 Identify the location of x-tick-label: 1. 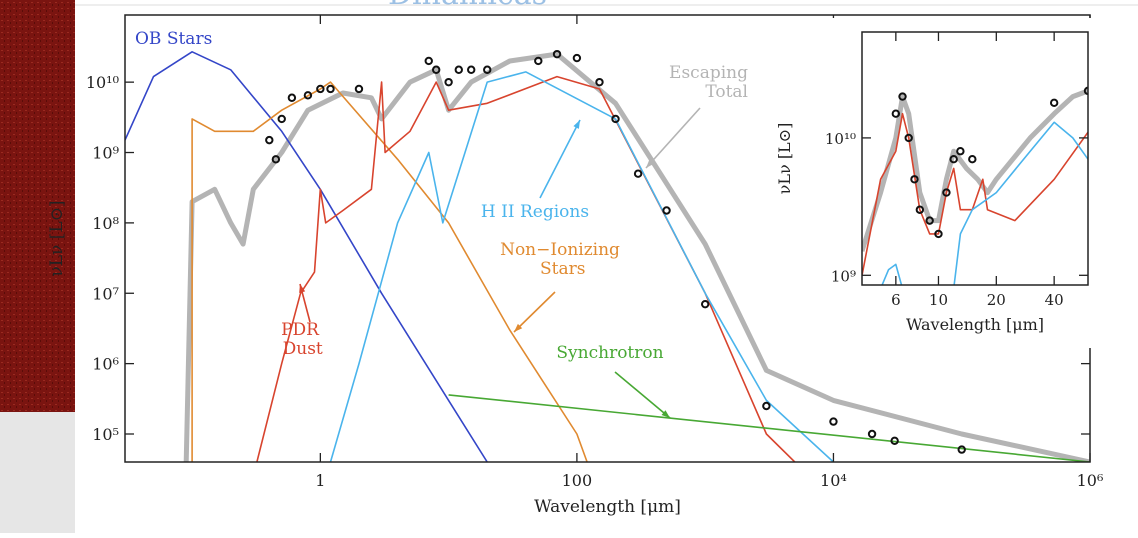
(320, 480).